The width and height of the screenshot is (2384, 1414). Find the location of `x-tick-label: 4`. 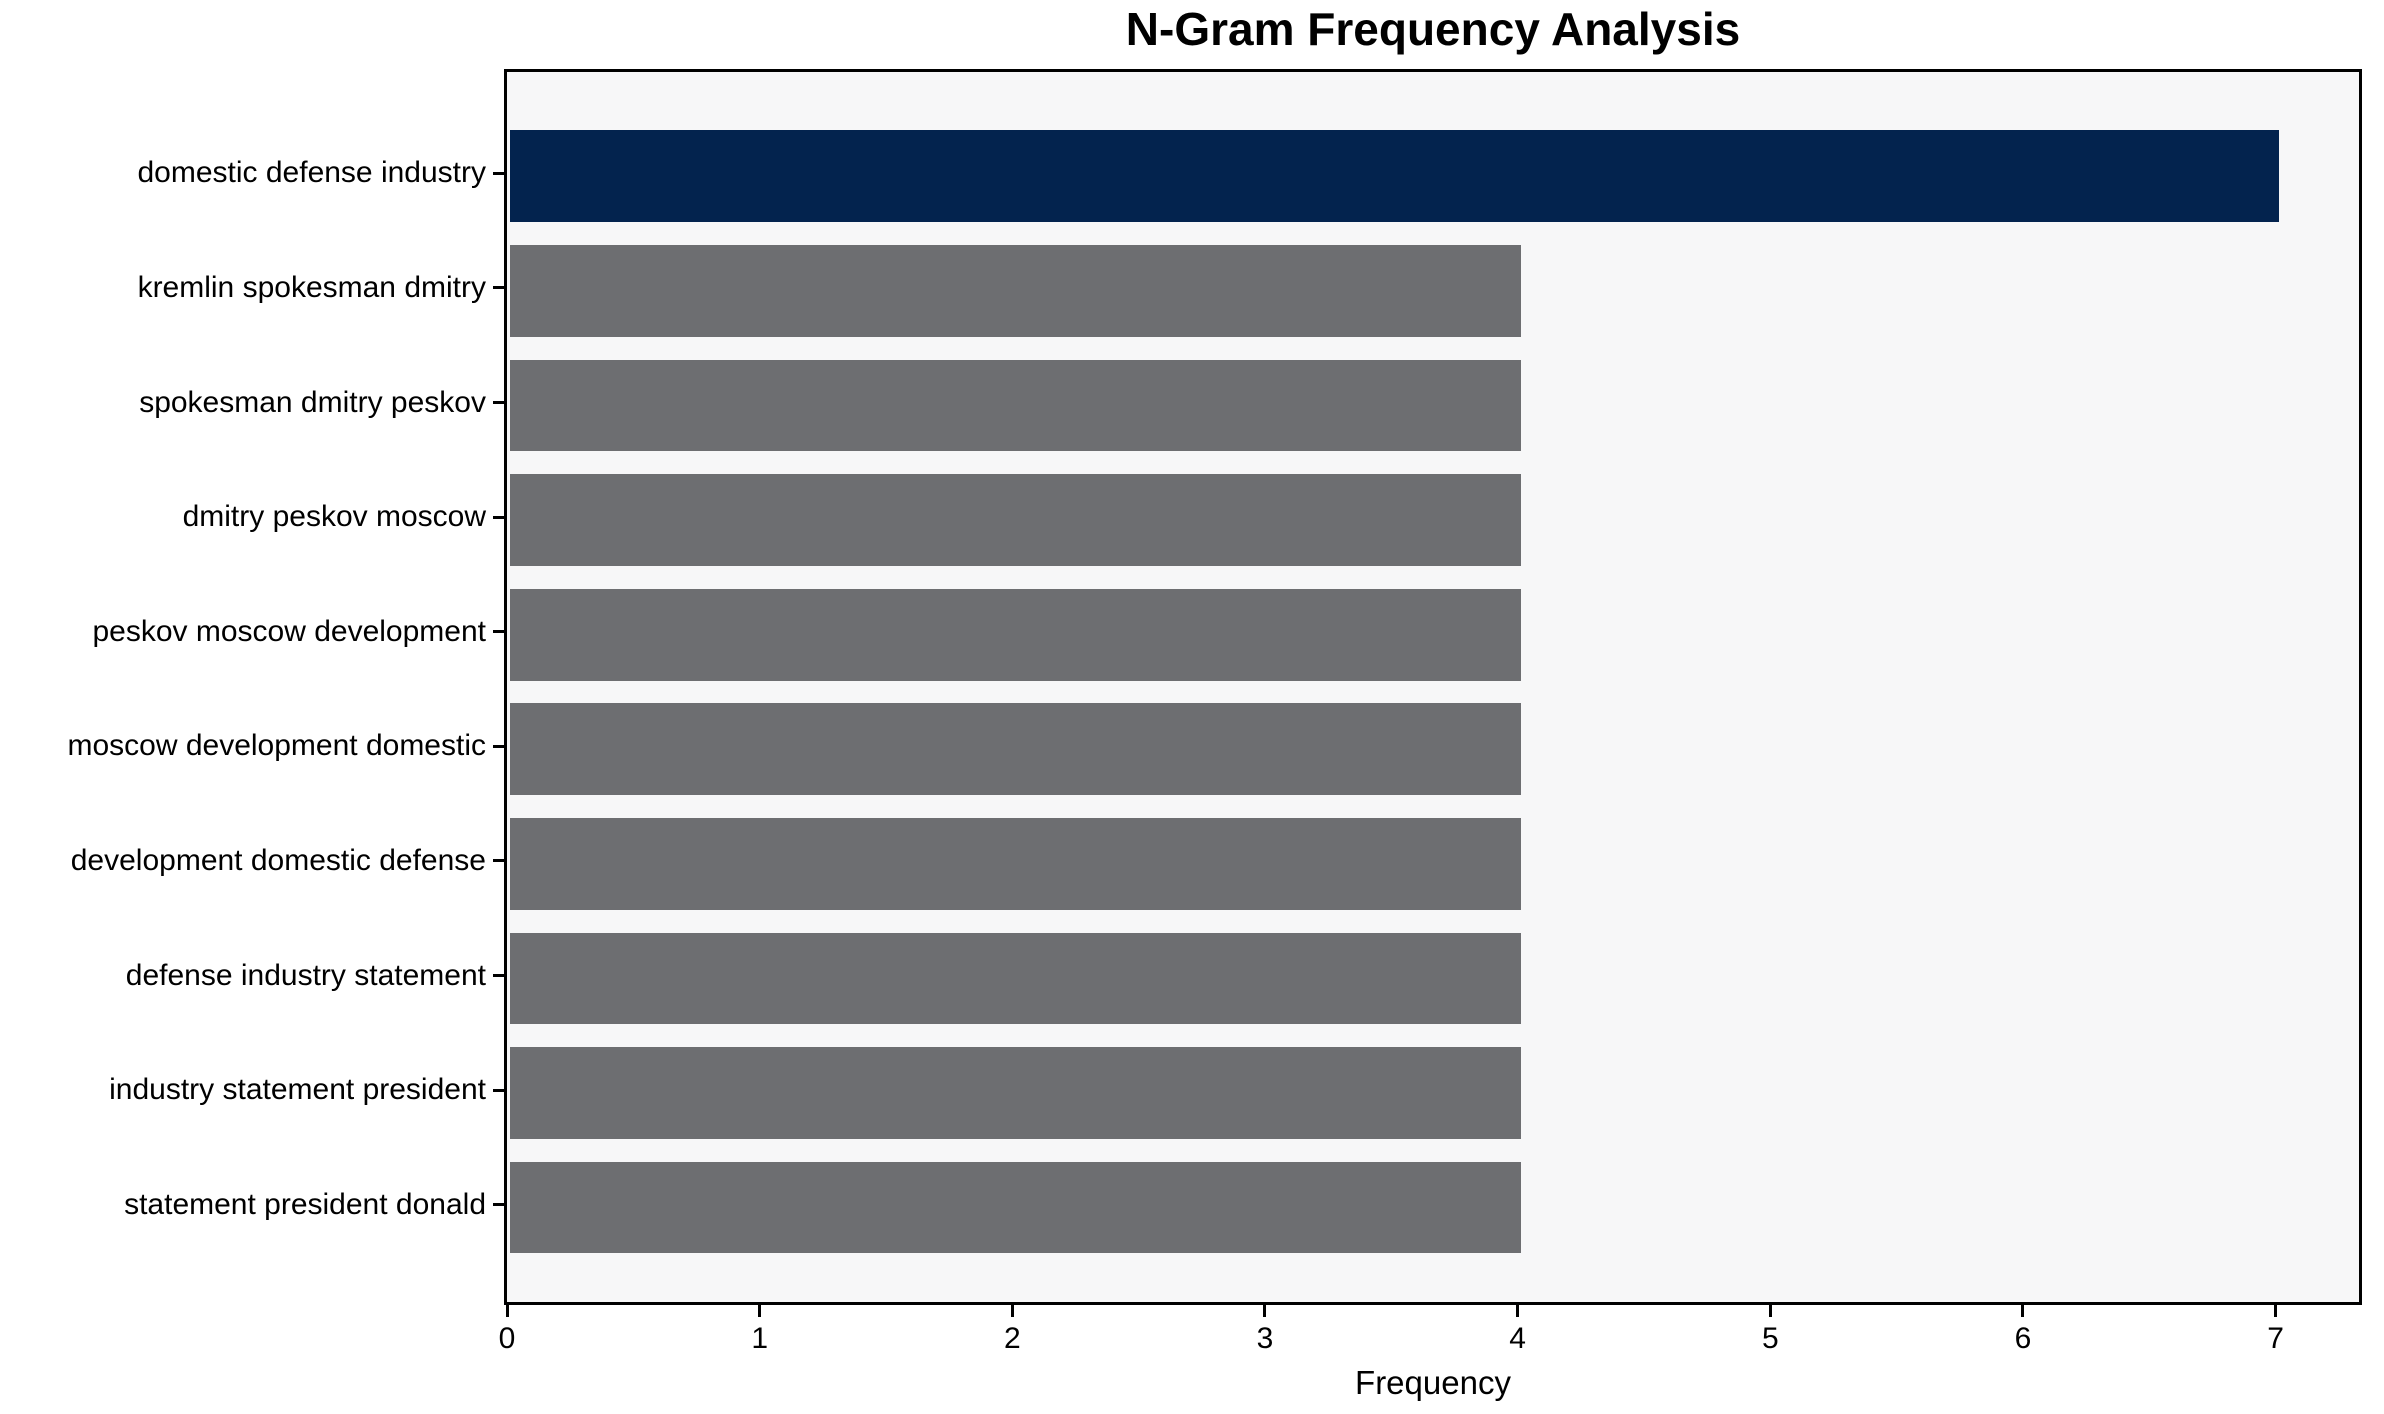

x-tick-label: 4 is located at coordinates (1517, 1338).